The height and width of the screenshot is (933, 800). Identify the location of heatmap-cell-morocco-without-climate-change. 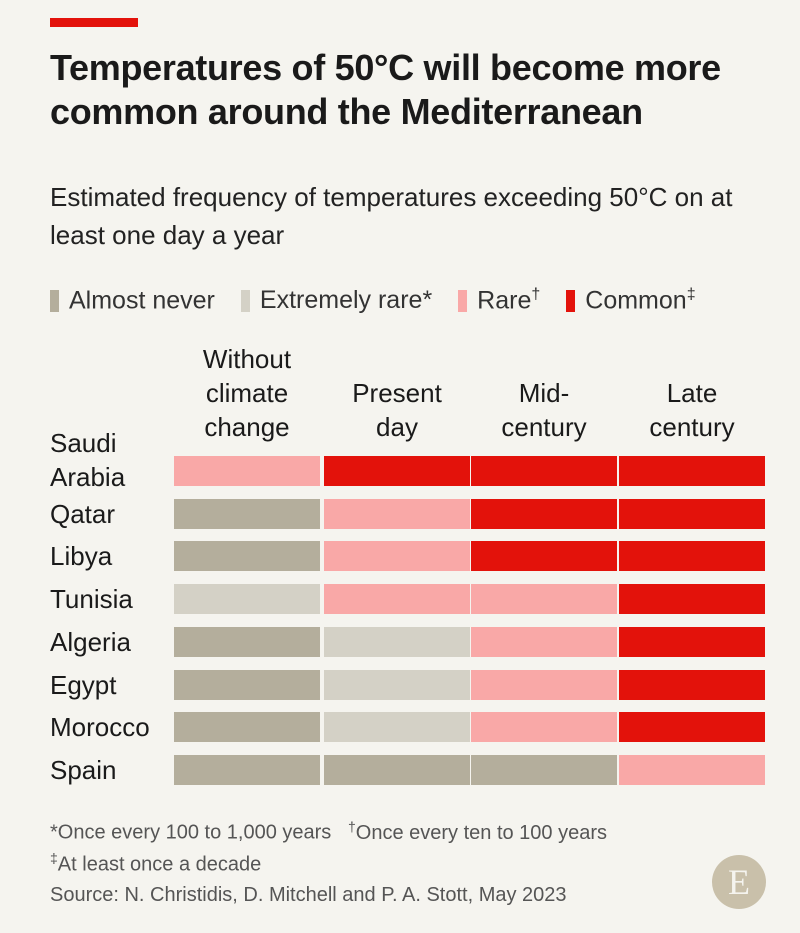
(247, 727).